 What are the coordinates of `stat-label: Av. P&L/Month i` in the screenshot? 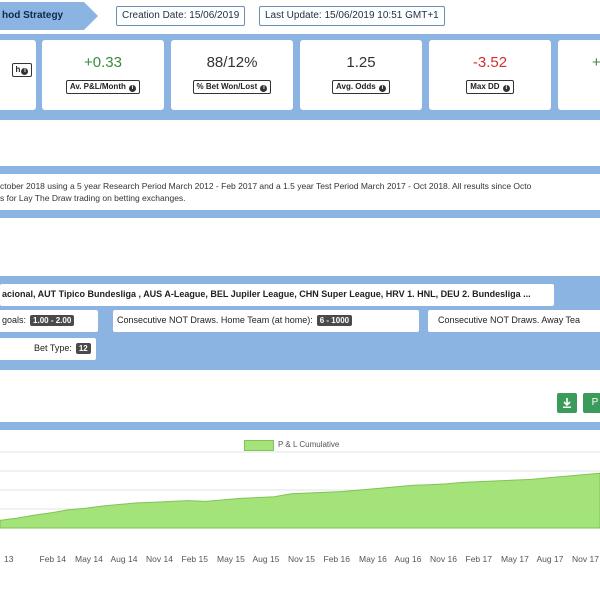 It's located at (103, 87).